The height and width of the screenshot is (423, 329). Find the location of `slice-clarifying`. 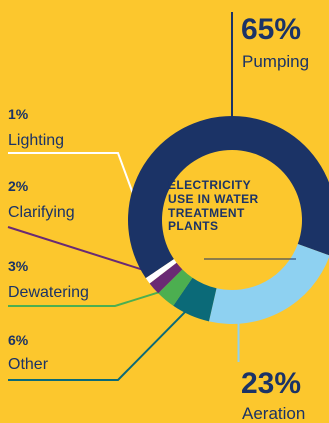

slice-clarifying is located at coordinates (166, 278).